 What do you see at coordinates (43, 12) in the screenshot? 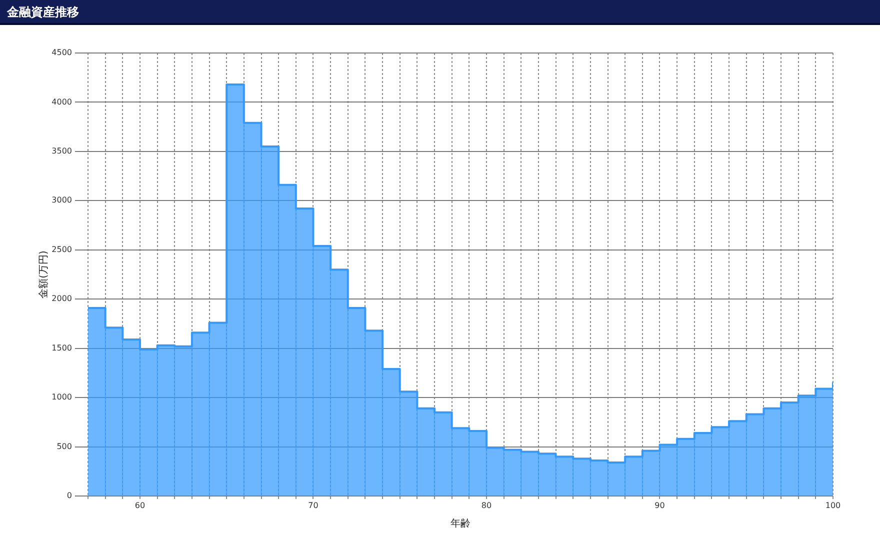
I see `chart-title: 金融資産推移` at bounding box center [43, 12].